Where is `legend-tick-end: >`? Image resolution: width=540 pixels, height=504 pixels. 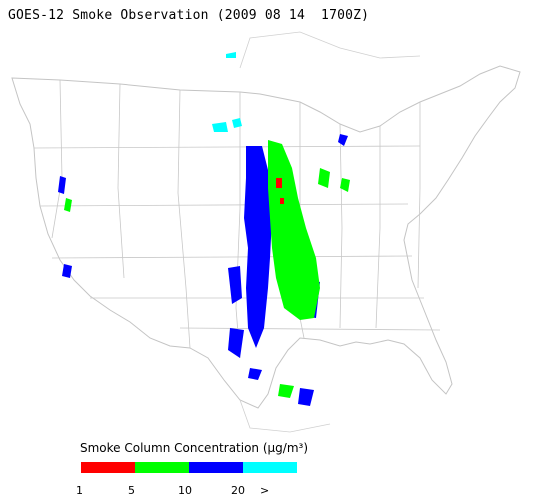 legend-tick-end: > is located at coordinates (265, 490).